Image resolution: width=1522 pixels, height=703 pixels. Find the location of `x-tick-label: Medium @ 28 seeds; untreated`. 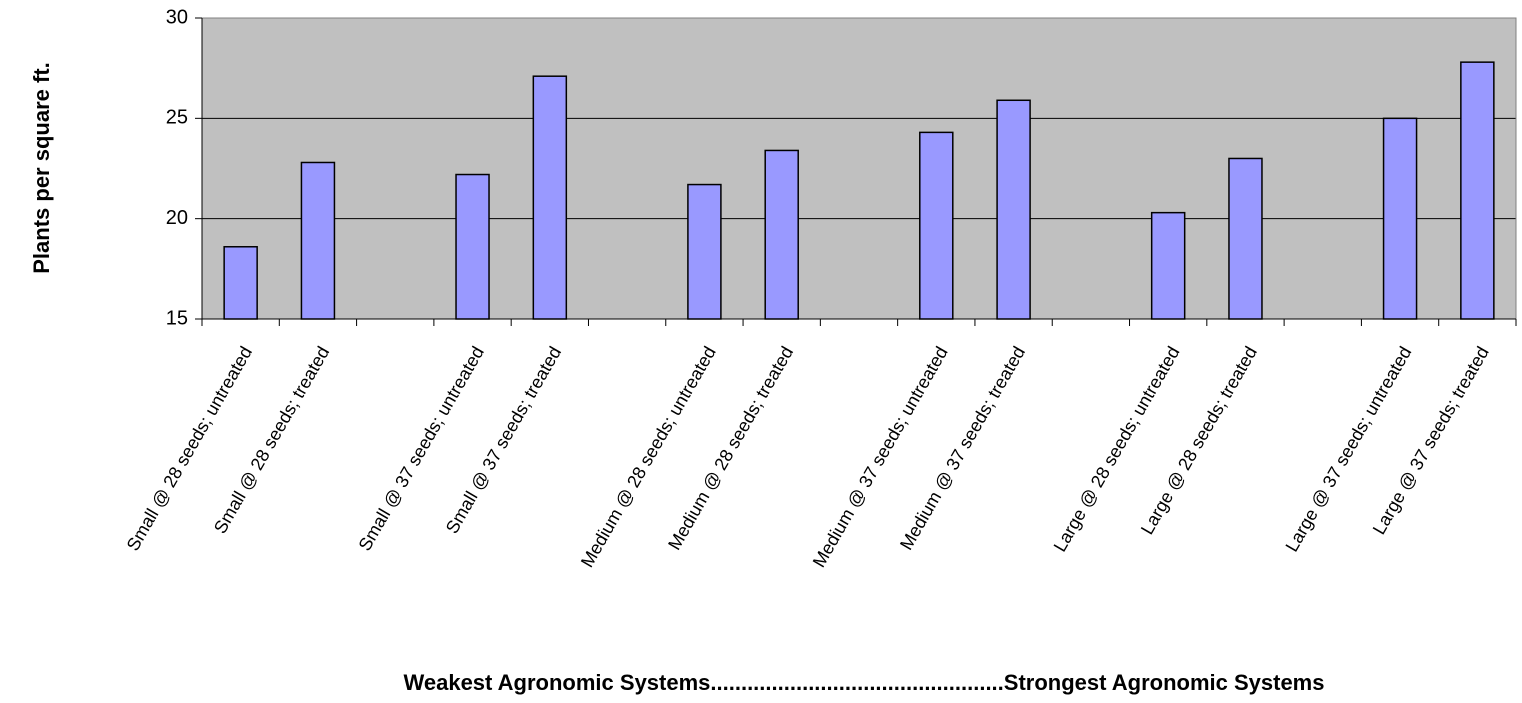

x-tick-label: Medium @ 28 seeds; untreated is located at coordinates (648, 457).